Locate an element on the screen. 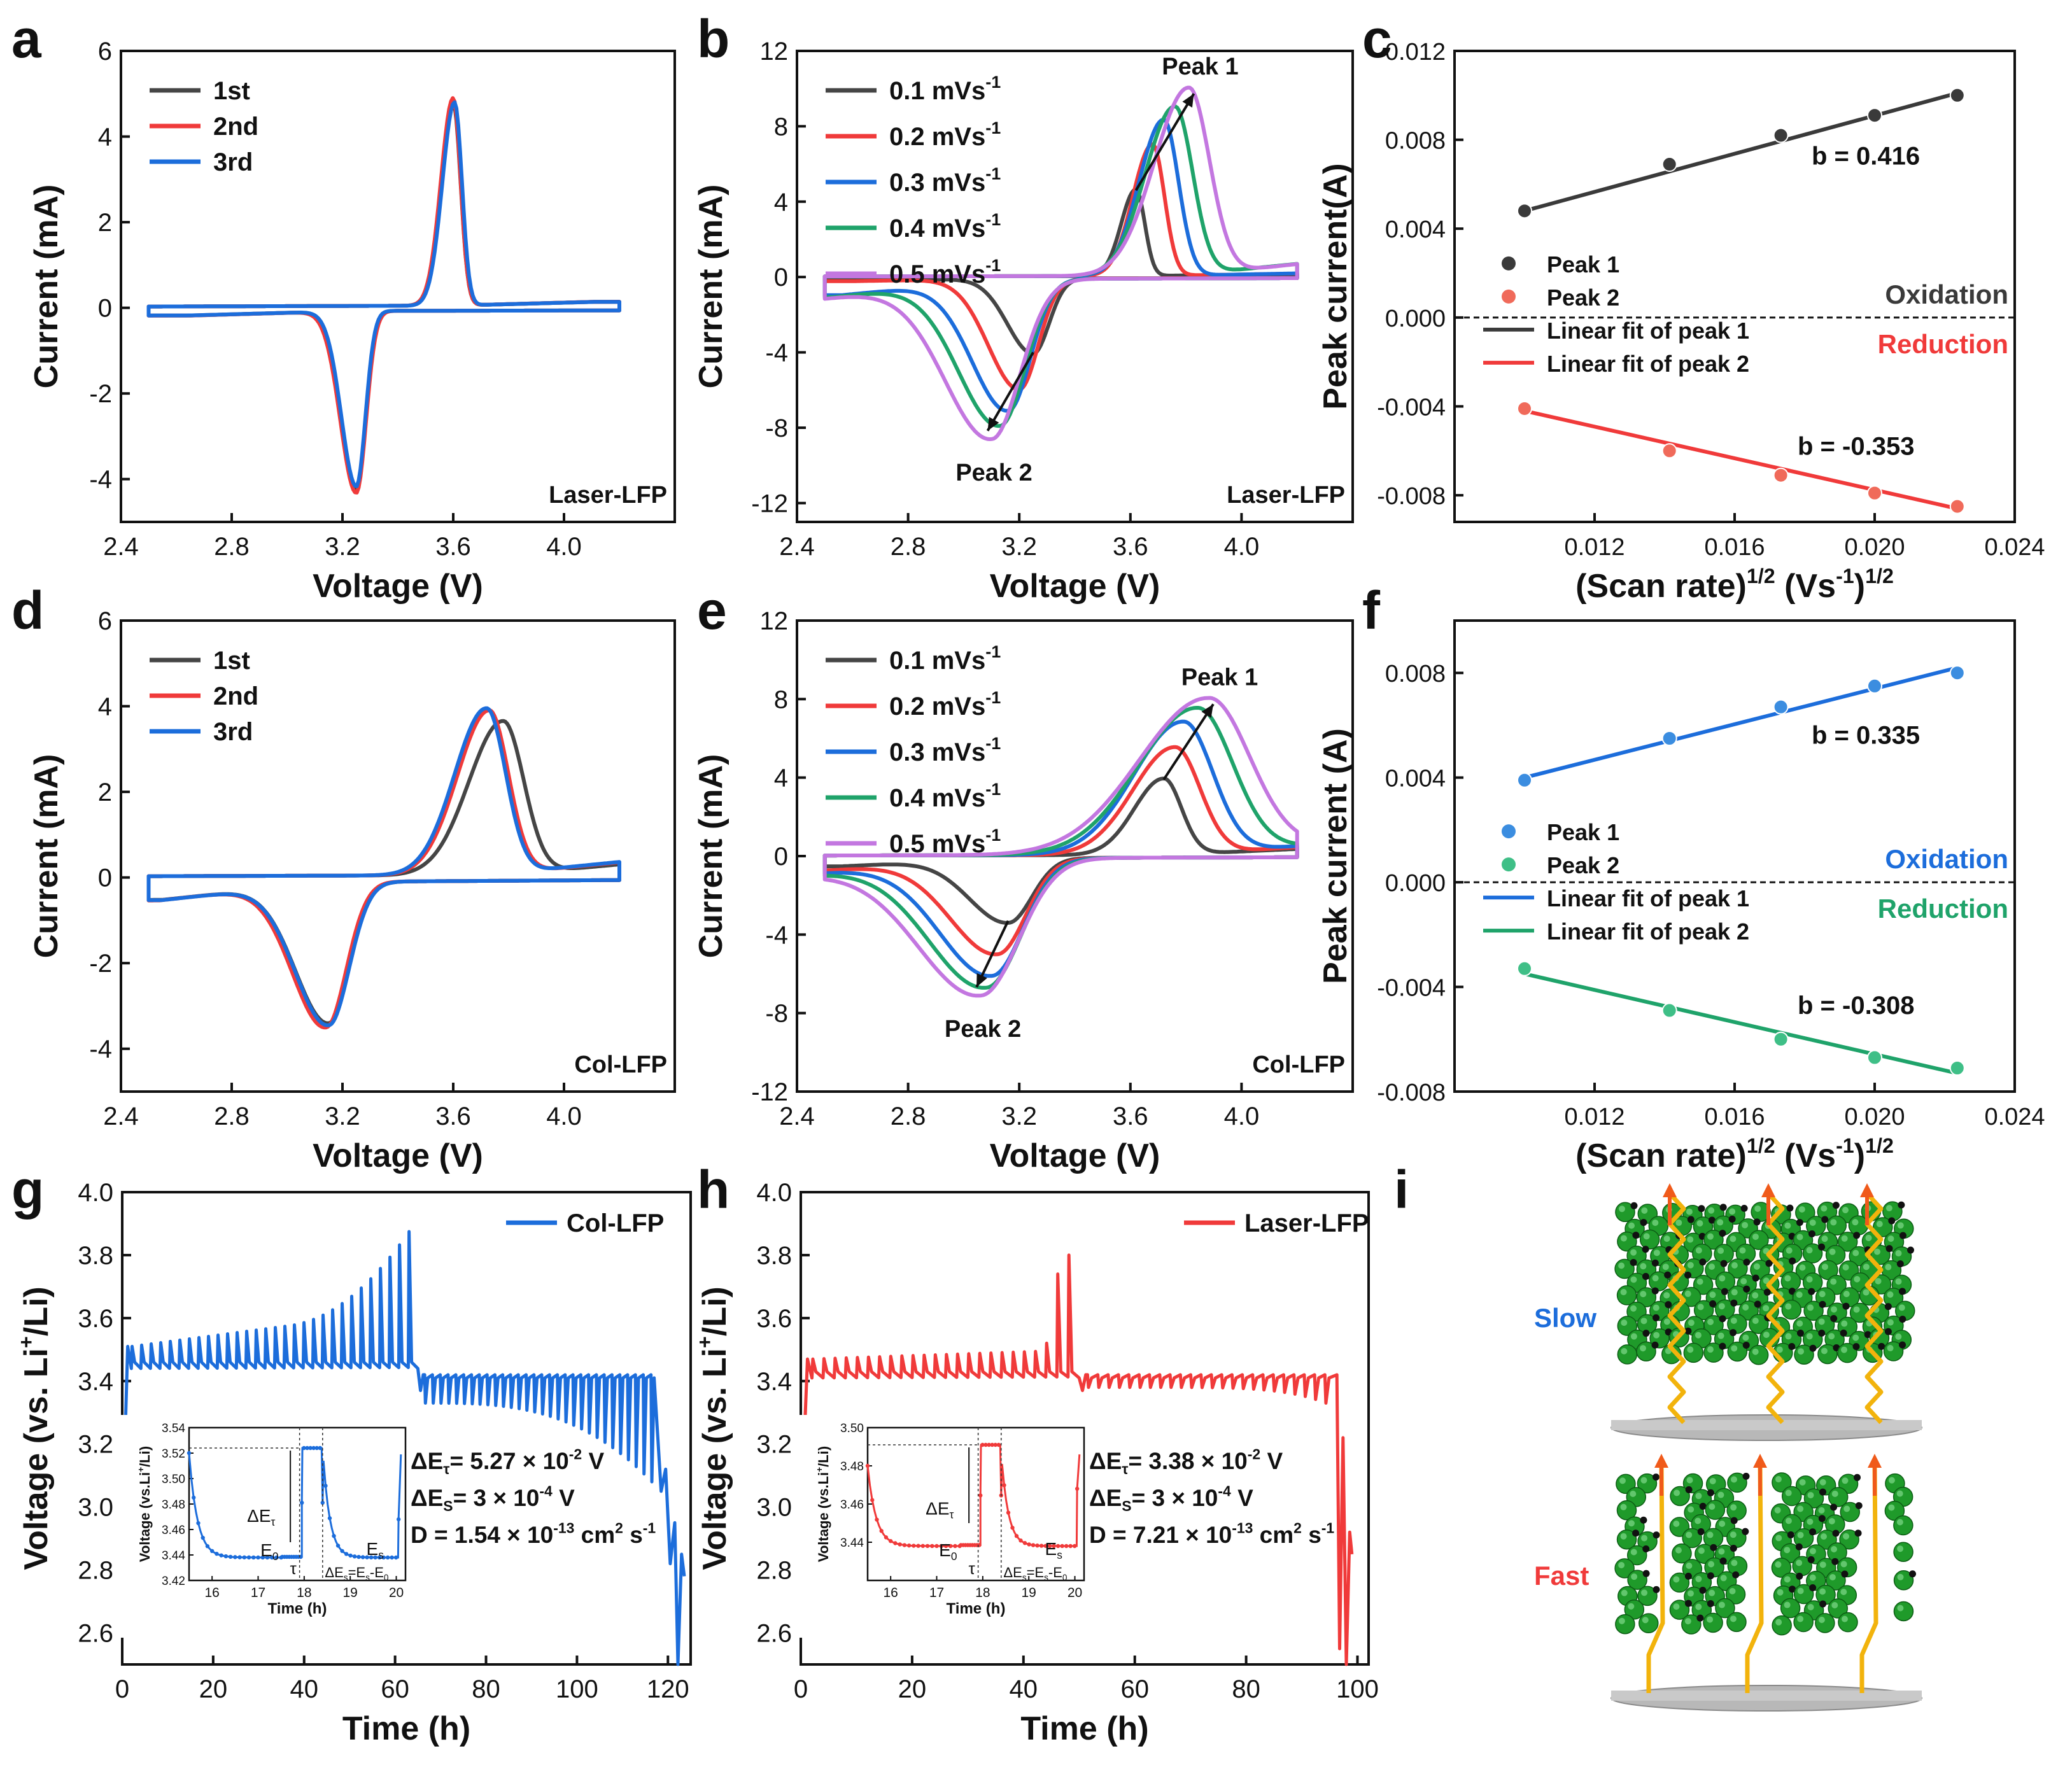  y-axis-label: Current (mA) is located at coordinates (47, 287).